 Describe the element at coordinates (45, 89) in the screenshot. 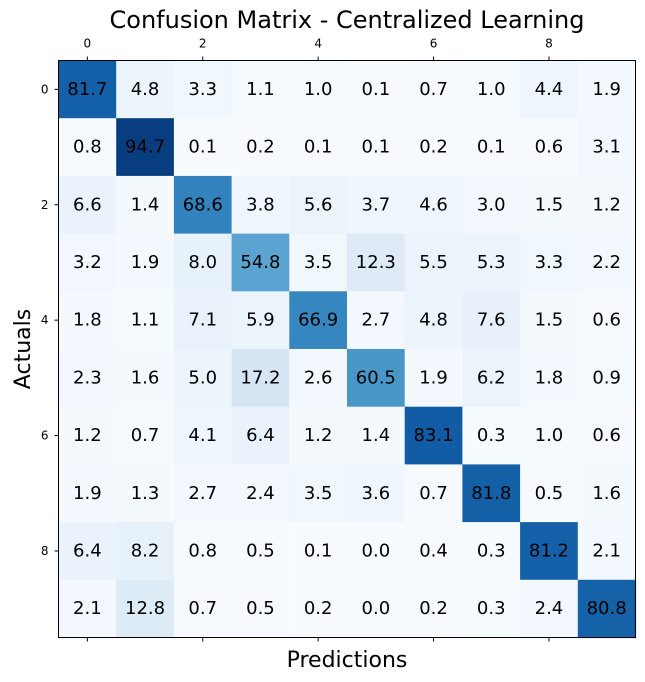

I see `y-tick-label: 0` at that location.